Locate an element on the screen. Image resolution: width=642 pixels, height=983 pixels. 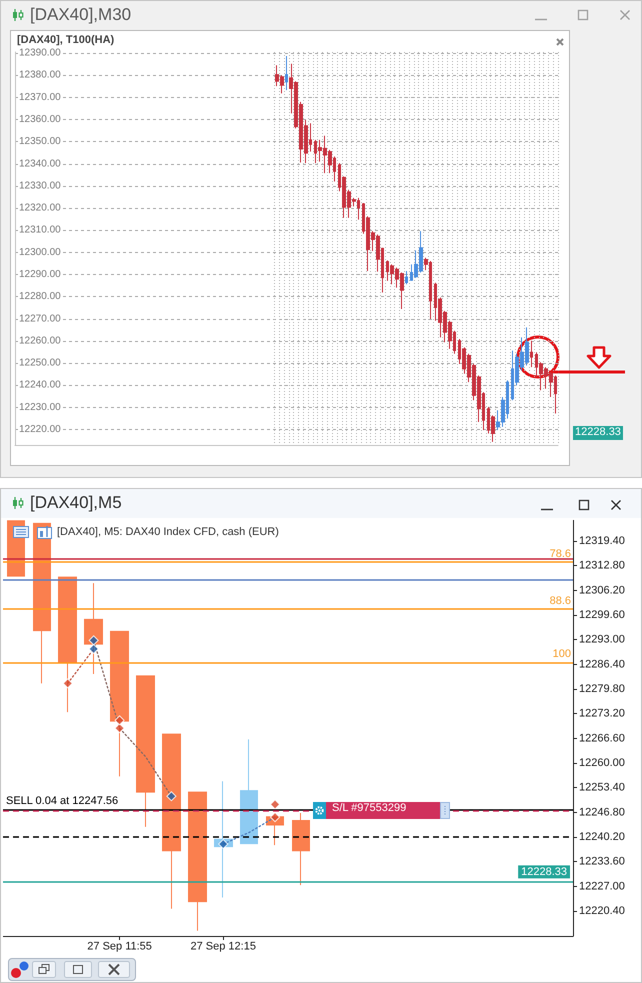
chart-subtitle: [DAX40], T100(HA) is located at coordinates (65, 40).